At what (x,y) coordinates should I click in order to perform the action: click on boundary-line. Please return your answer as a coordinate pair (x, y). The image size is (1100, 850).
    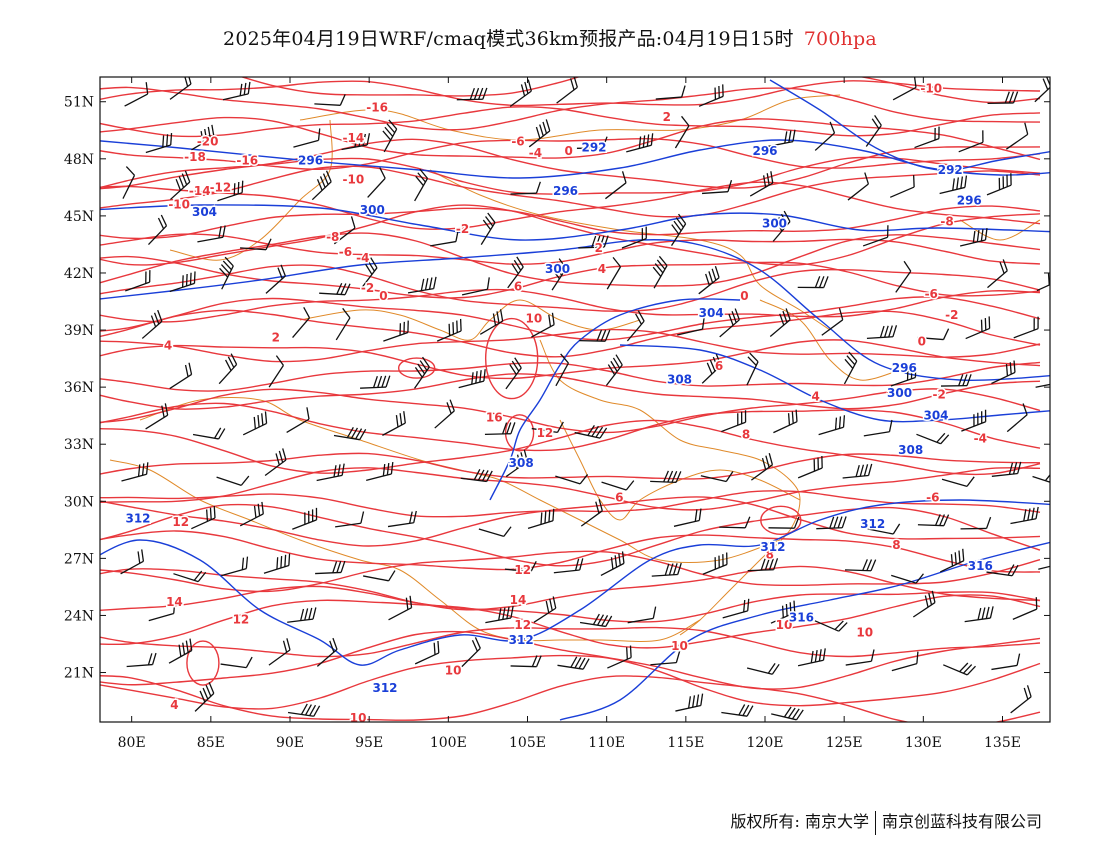
    Looking at the image, I should click on (470, 320).